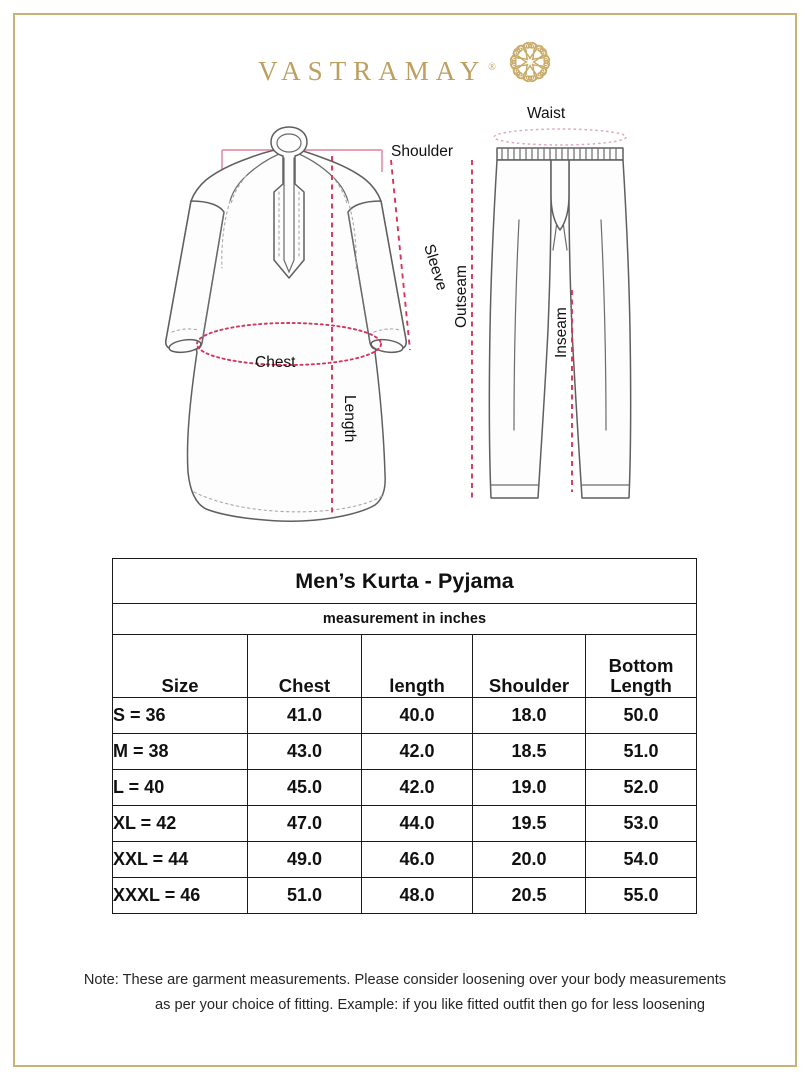 This screenshot has width=810, height=1080. What do you see at coordinates (422, 151) in the screenshot?
I see `kurta-label-shoulder: Shoulder` at bounding box center [422, 151].